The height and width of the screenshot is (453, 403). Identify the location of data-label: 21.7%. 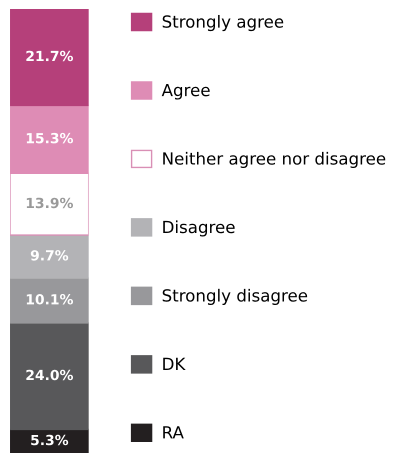
(50, 56).